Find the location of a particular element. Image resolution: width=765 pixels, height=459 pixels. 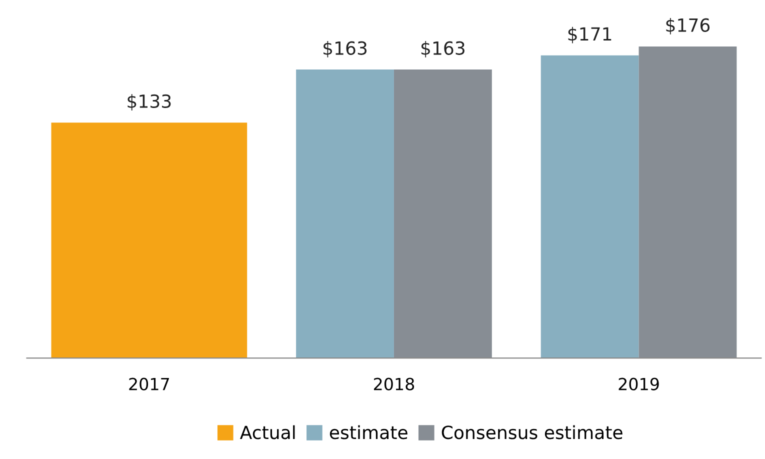

data-label: $176 is located at coordinates (688, 26).